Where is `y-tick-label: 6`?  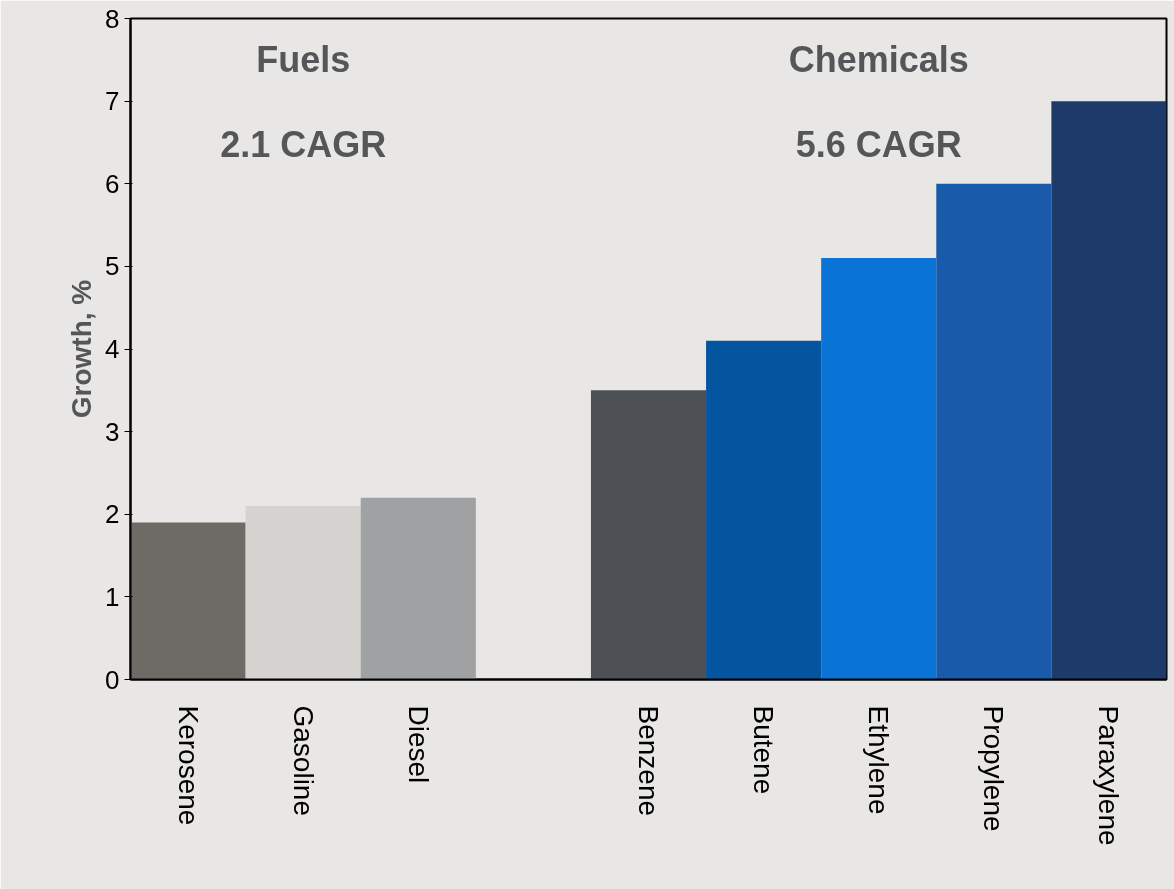
y-tick-label: 6 is located at coordinates (112, 183).